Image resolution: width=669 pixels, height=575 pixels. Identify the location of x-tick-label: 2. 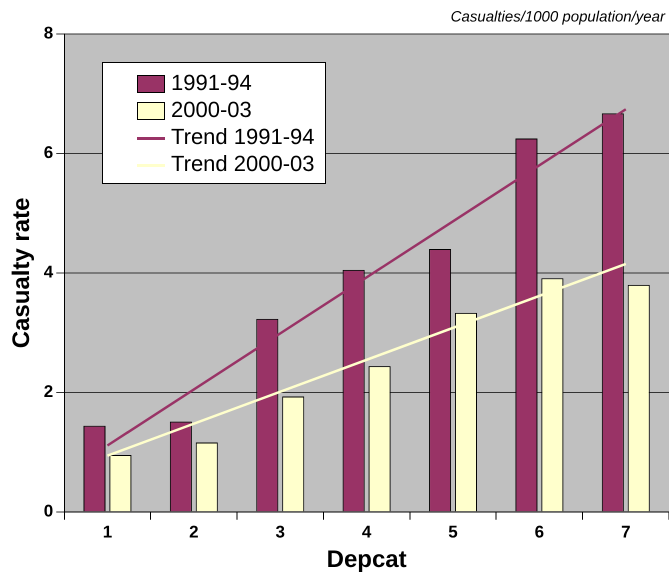
(194, 532).